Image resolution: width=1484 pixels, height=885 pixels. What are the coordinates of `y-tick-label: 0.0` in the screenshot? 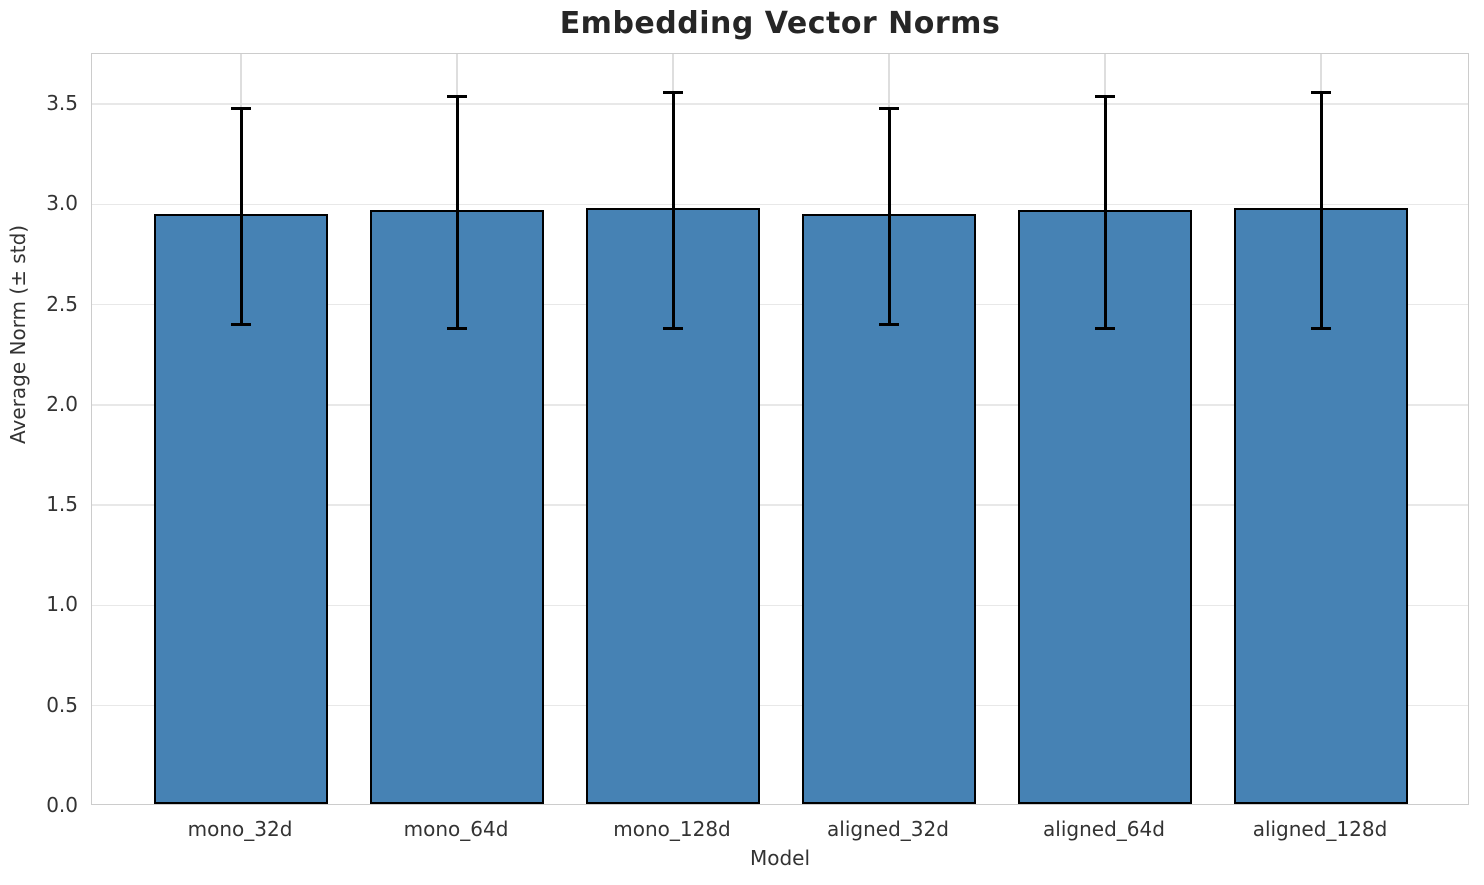 It's located at (62, 805).